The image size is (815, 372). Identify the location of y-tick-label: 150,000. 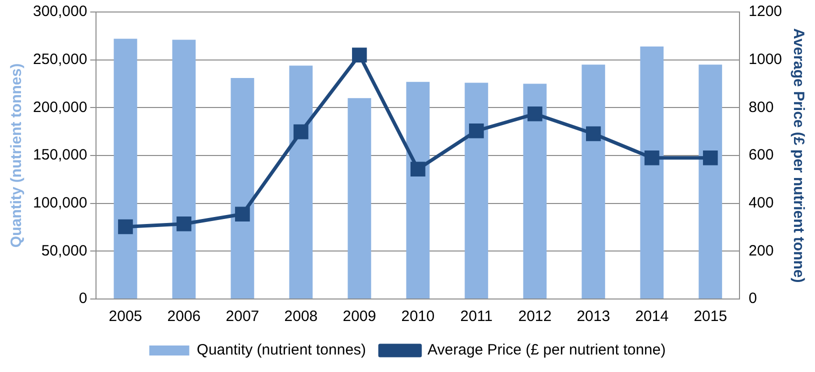
(60, 155).